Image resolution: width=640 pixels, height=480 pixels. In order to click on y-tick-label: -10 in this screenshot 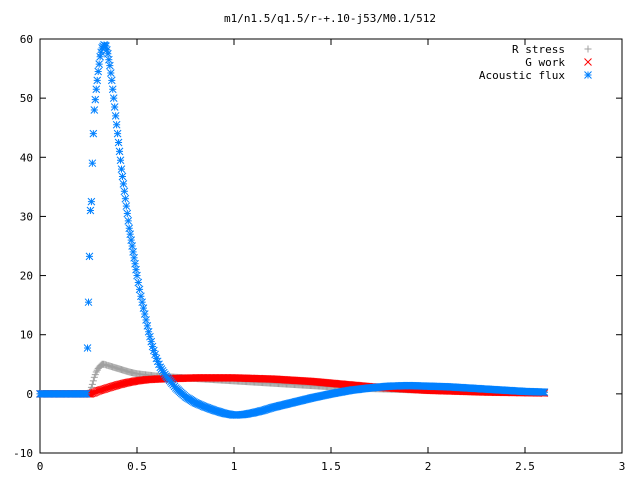, I will do `click(23, 453)`.